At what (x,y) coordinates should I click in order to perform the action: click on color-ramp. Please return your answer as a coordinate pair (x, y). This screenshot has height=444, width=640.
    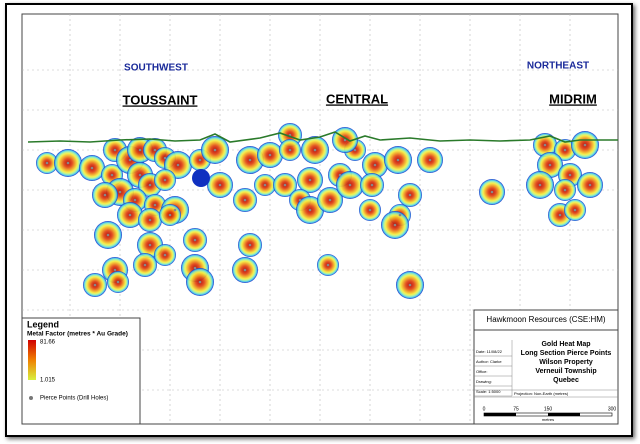
    Looking at the image, I should click on (32, 360).